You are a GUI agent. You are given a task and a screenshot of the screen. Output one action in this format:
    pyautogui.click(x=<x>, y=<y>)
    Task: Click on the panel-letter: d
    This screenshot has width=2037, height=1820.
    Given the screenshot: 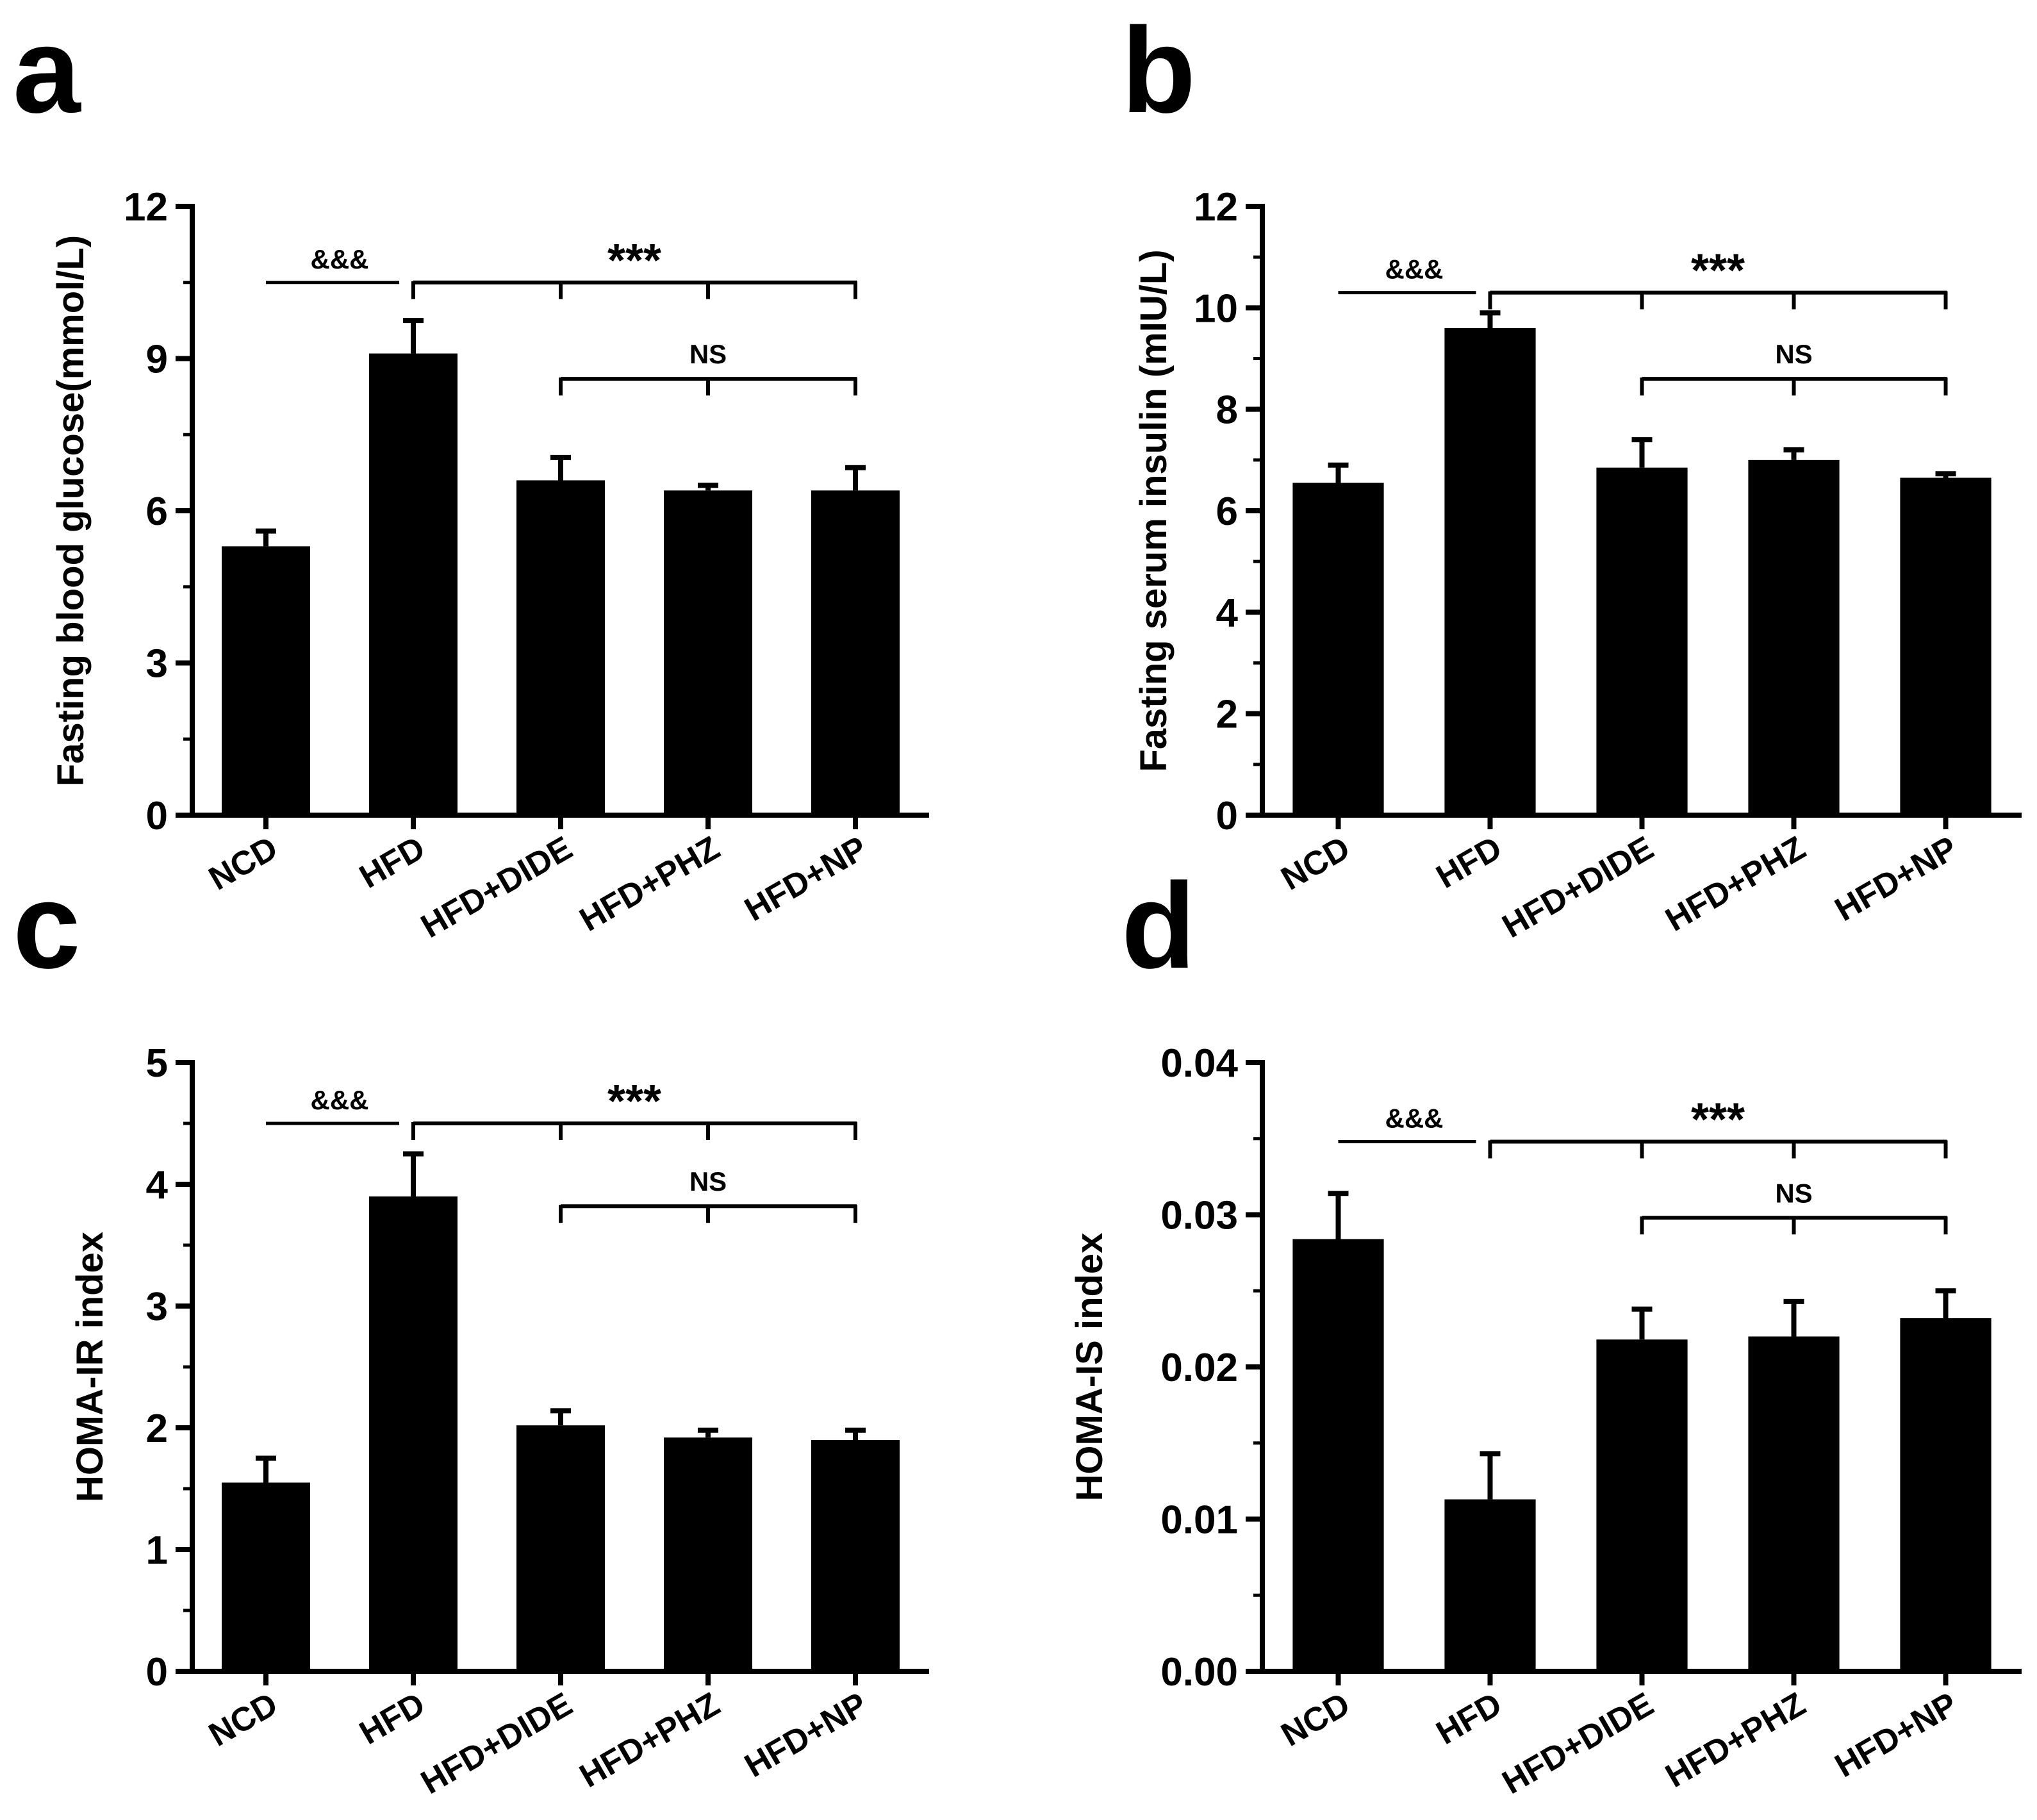 What is the action you would take?
    pyautogui.click(x=1158, y=926)
    